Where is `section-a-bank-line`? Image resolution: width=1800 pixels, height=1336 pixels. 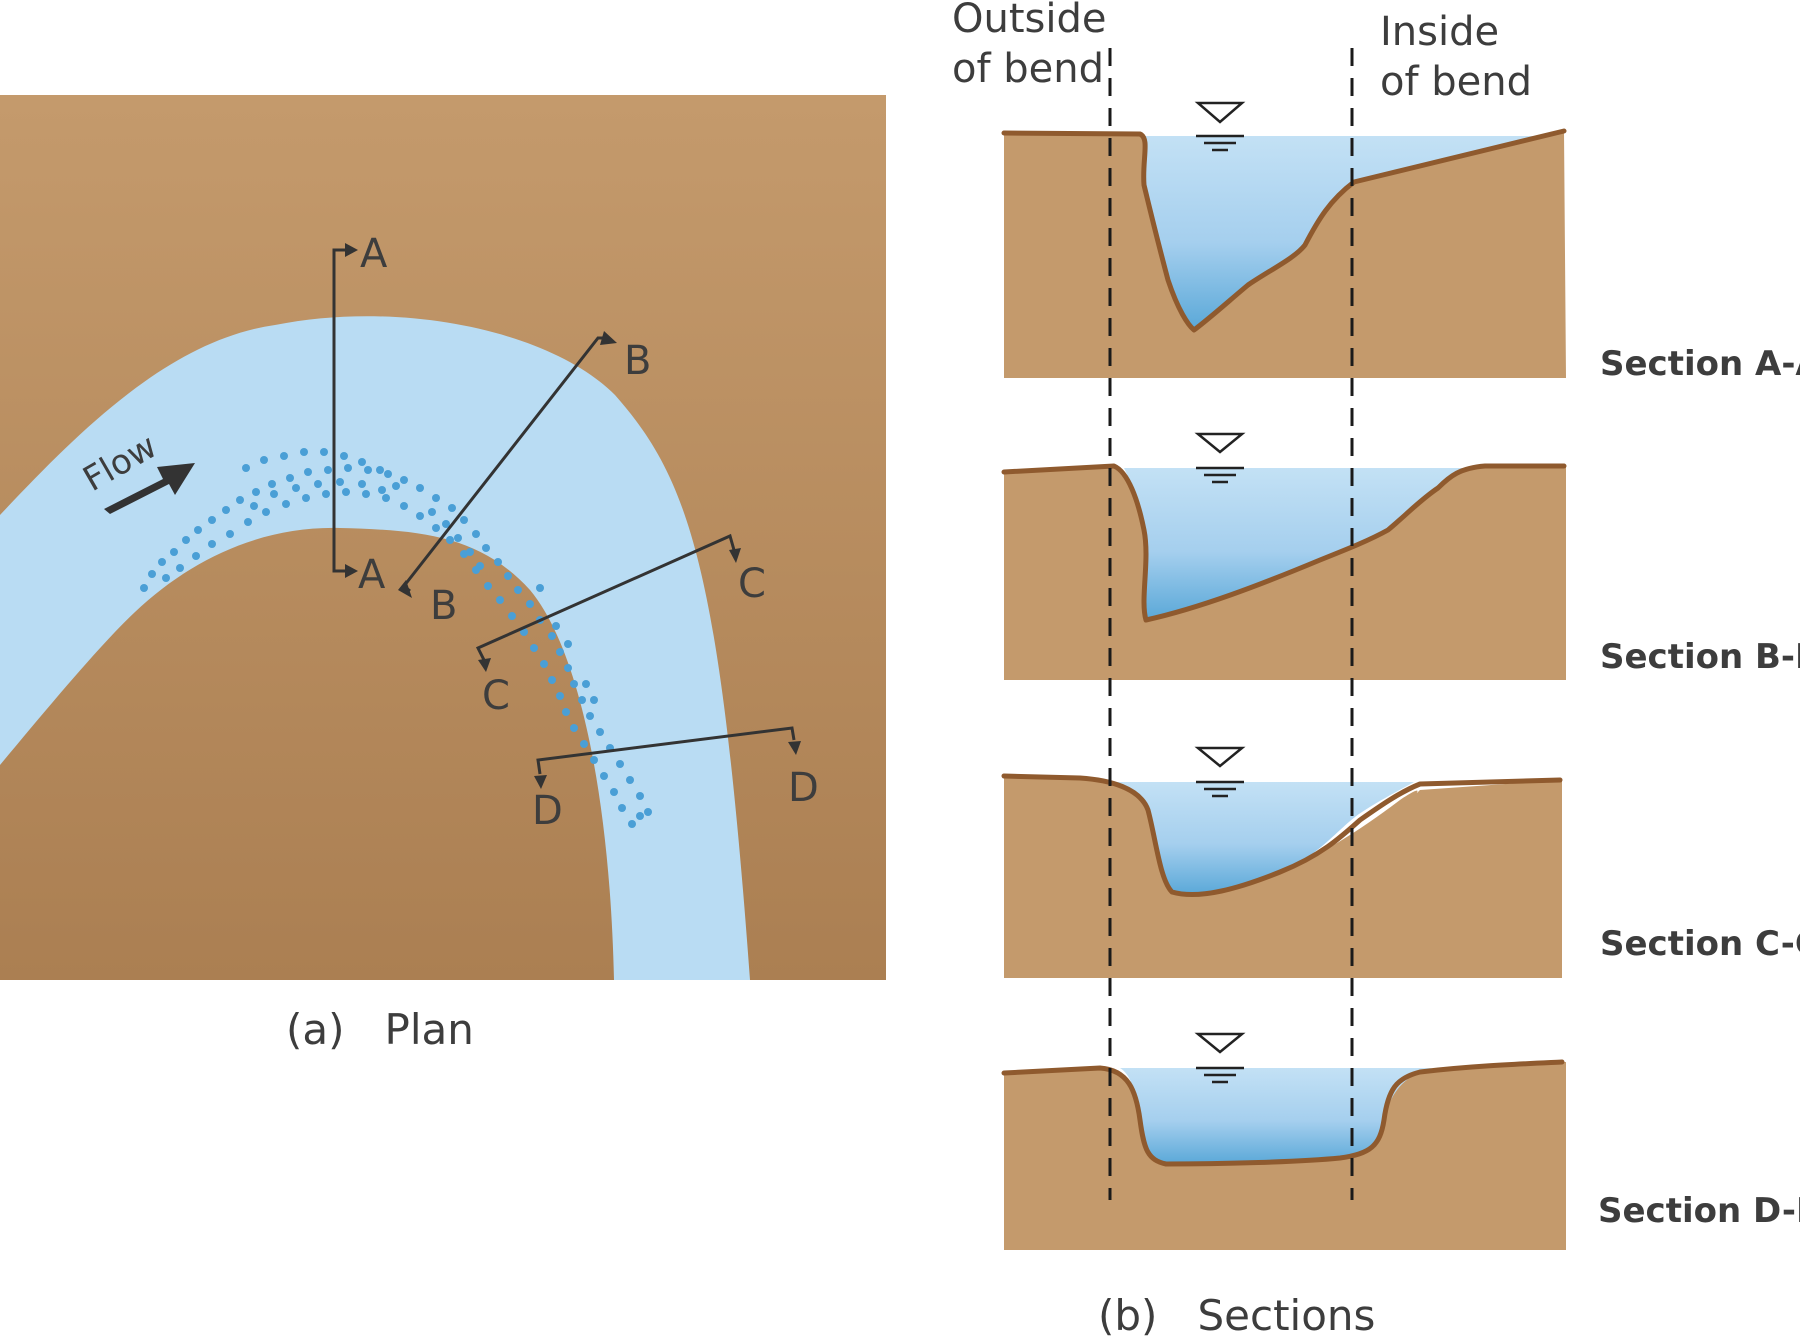
section-a-bank-line is located at coordinates (1284, 230).